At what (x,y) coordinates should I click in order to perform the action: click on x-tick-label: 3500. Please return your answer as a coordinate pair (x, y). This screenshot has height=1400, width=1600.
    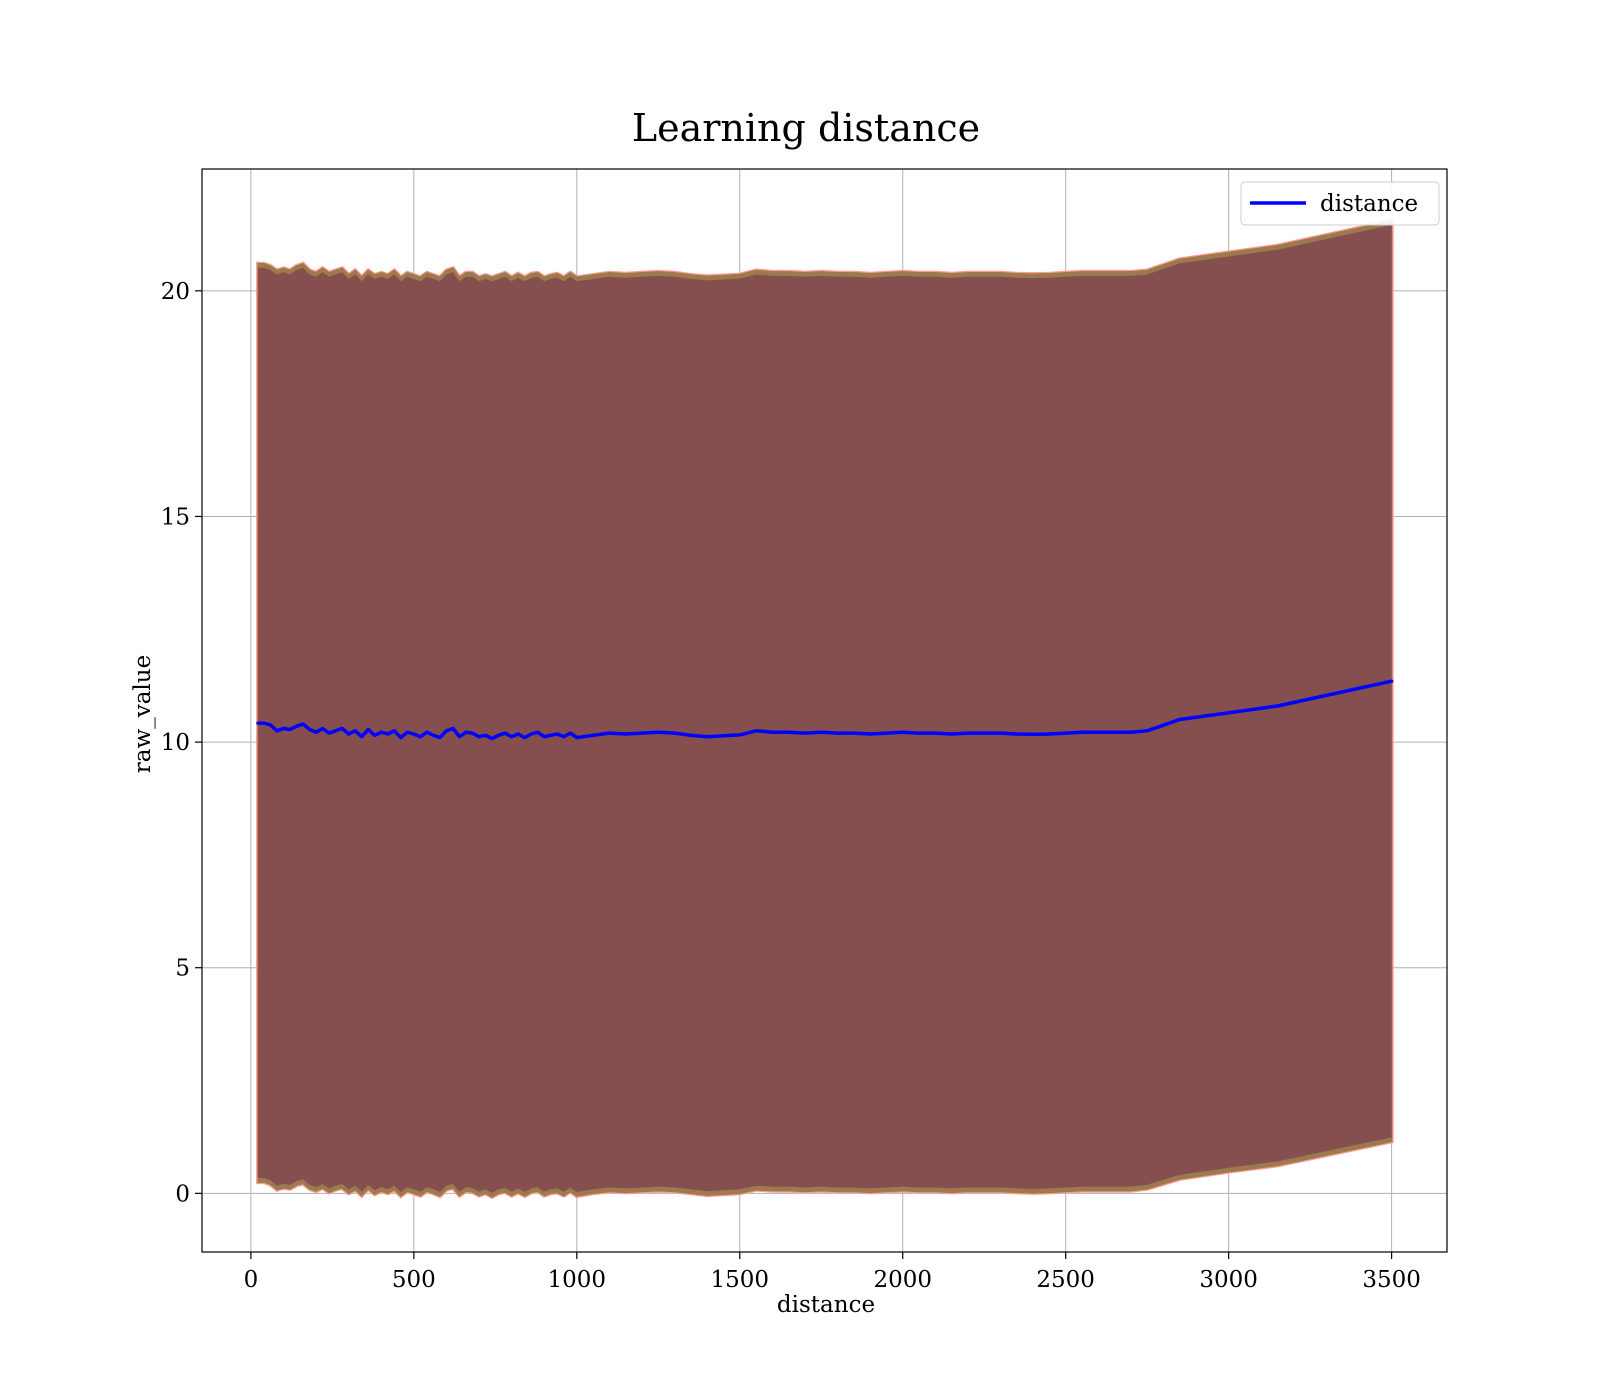
    Looking at the image, I should click on (1391, 1280).